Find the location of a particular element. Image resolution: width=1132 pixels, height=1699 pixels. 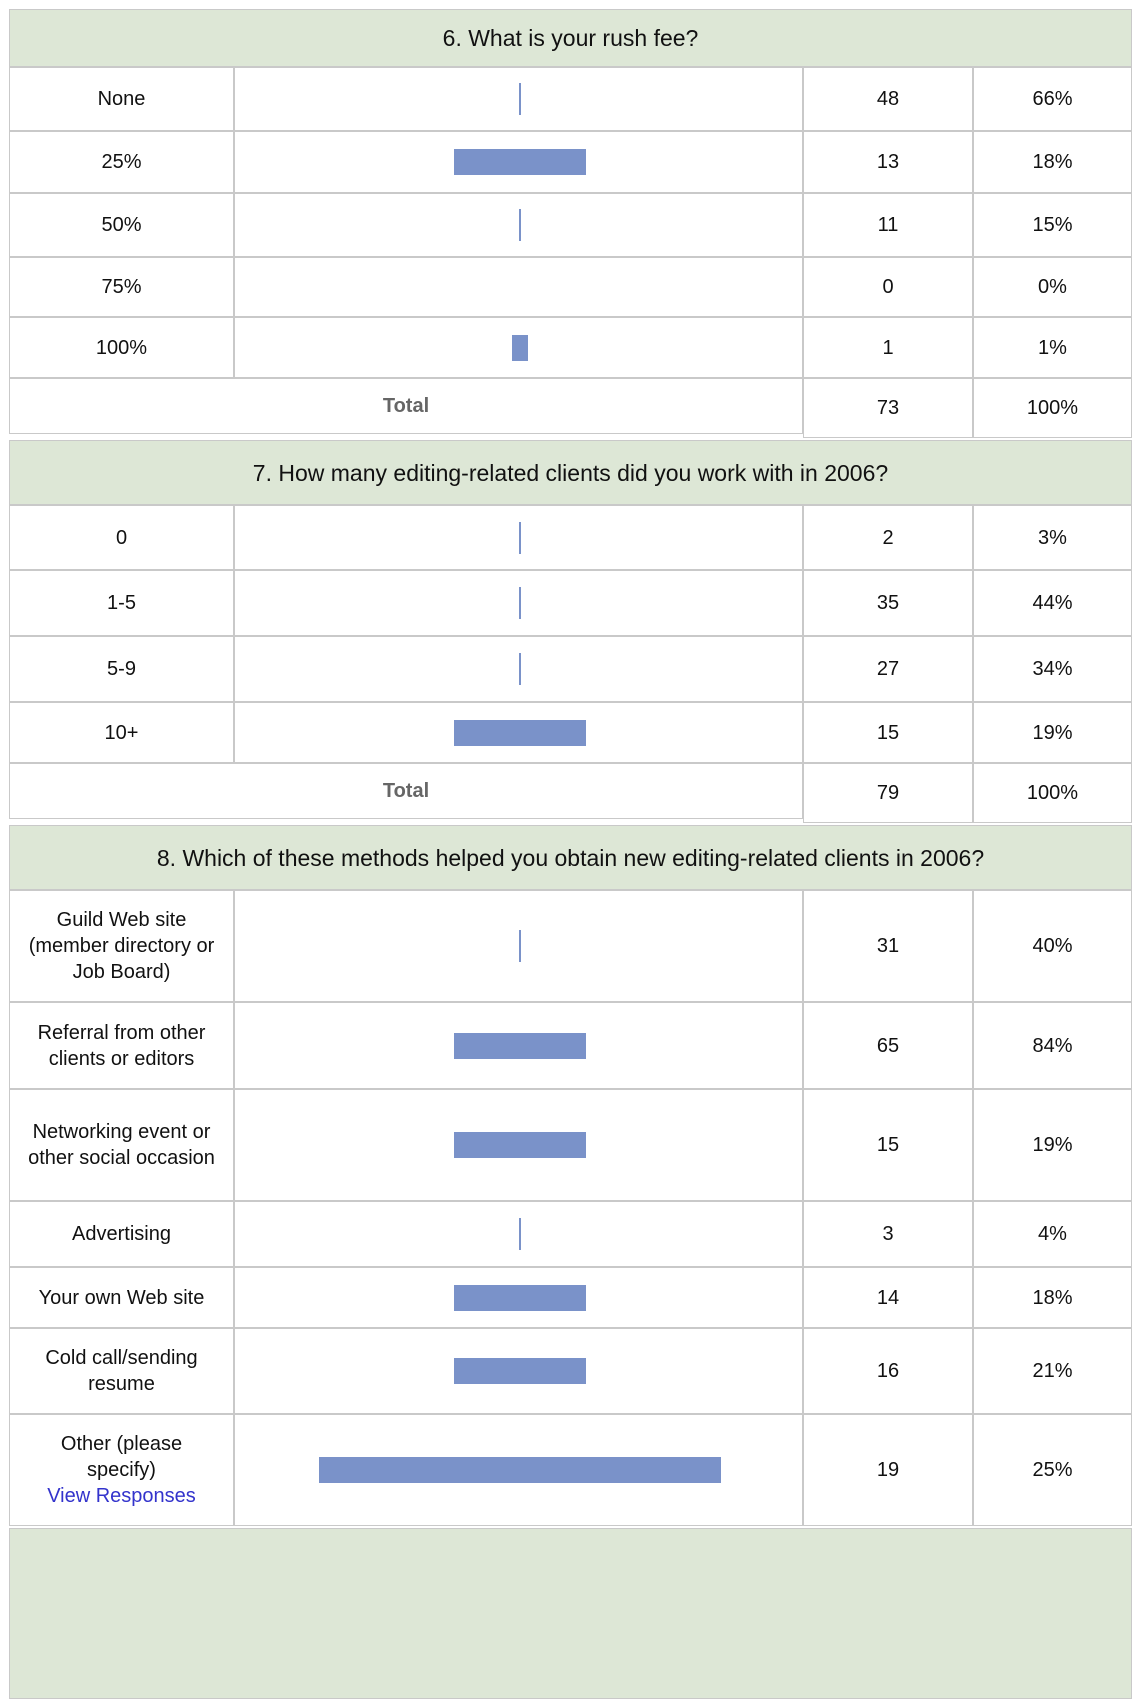

answer-text: Cold call/sending resume is located at coordinates (121, 1371).